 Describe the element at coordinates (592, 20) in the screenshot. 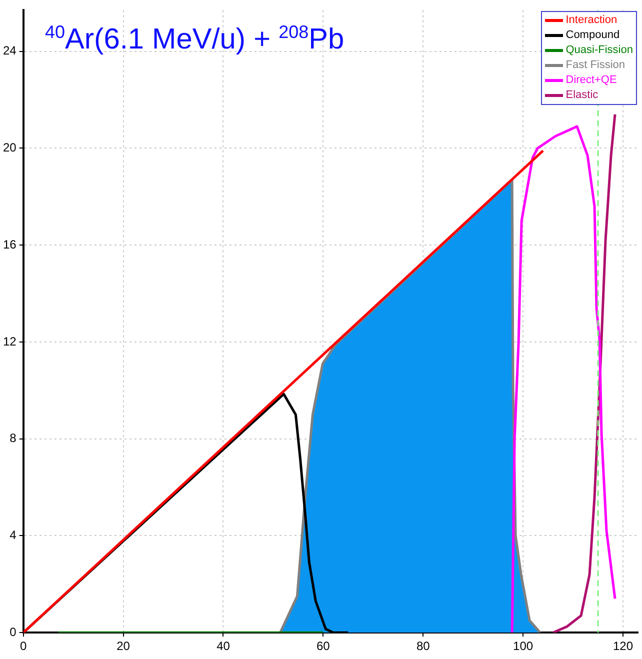

I see `legend-label: Interaction` at that location.